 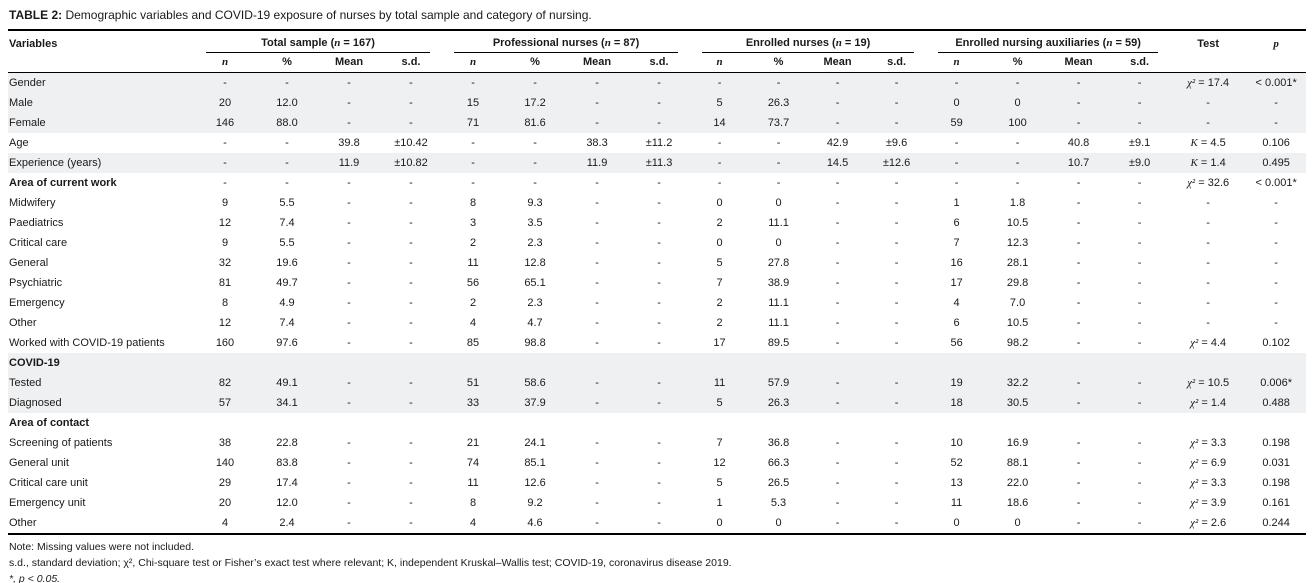 I want to click on subcol-header-n: n, so click(x=473, y=63).